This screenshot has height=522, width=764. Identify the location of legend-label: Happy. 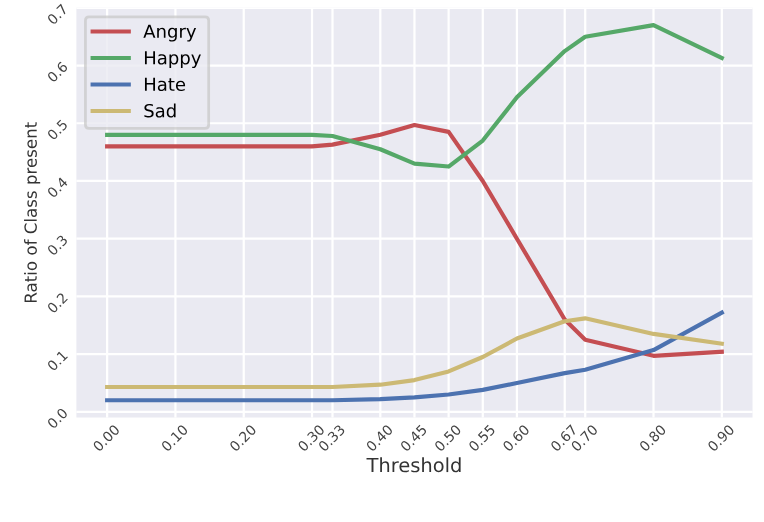
(172, 60).